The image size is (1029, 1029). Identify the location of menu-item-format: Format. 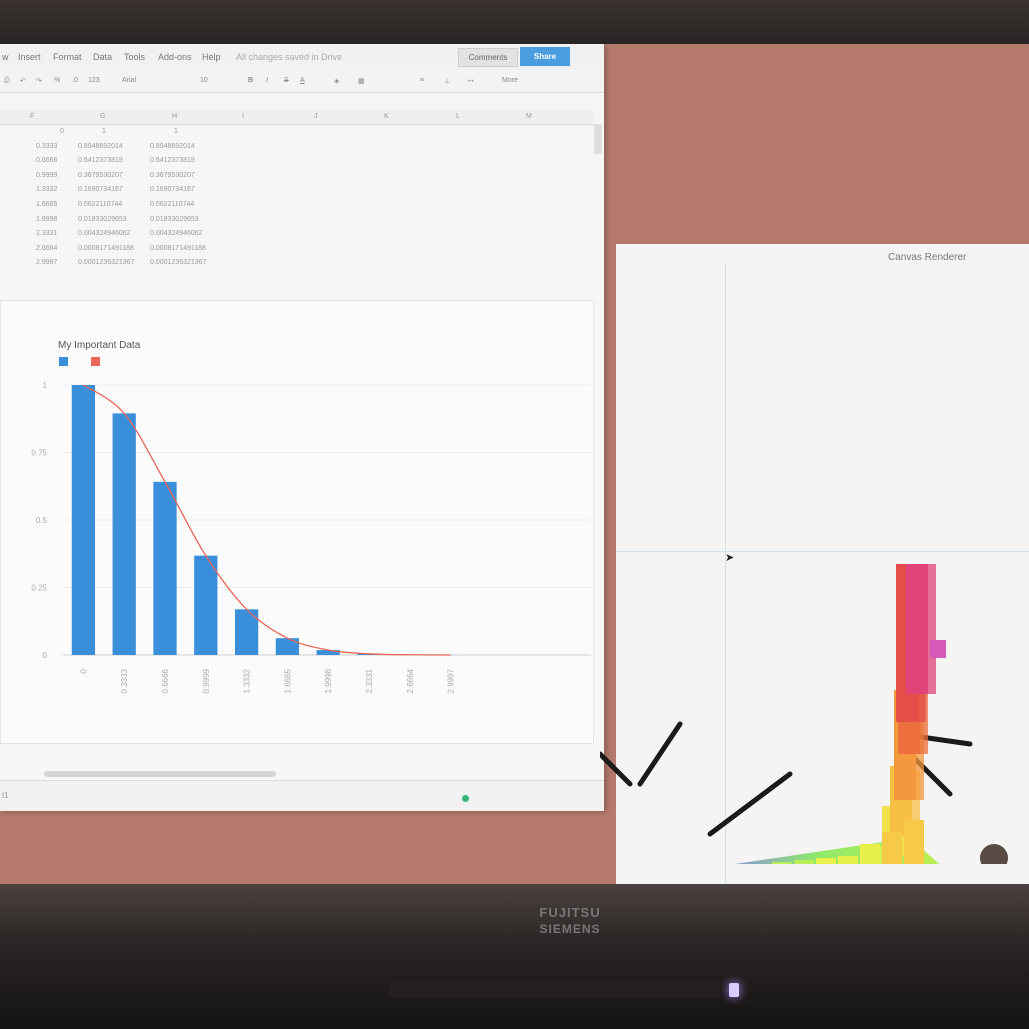
(67, 57).